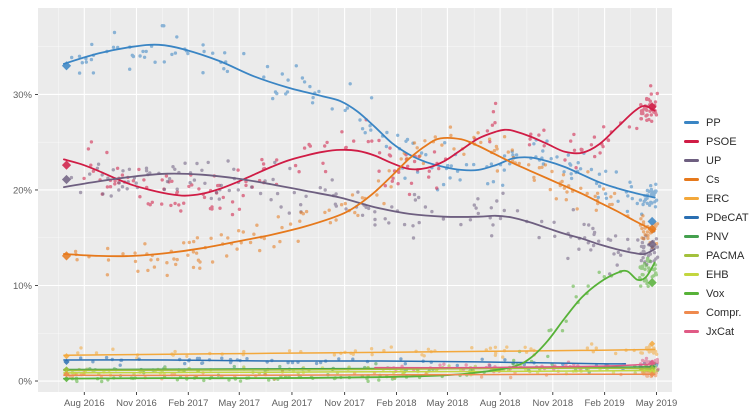 The image size is (750, 417). What do you see at coordinates (136, 403) in the screenshot?
I see `x-tick-label: Nov 2016` at bounding box center [136, 403].